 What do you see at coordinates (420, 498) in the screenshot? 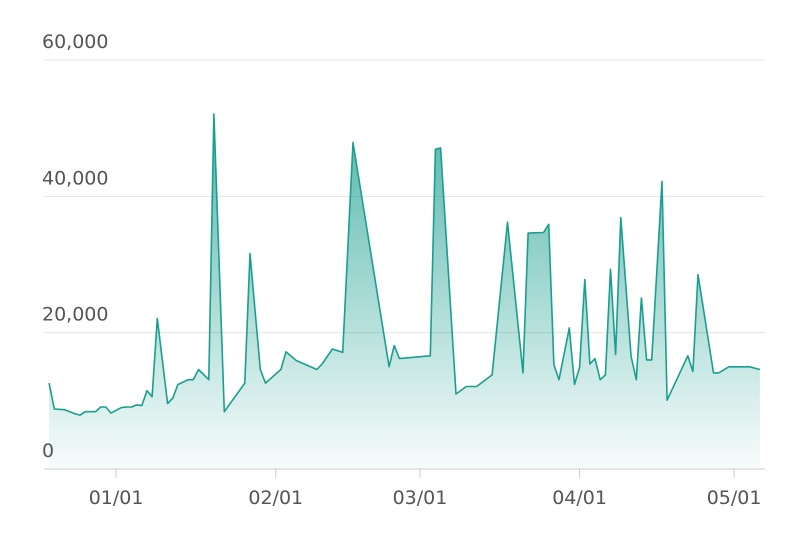
I see `x-tick-label: 03/01` at bounding box center [420, 498].